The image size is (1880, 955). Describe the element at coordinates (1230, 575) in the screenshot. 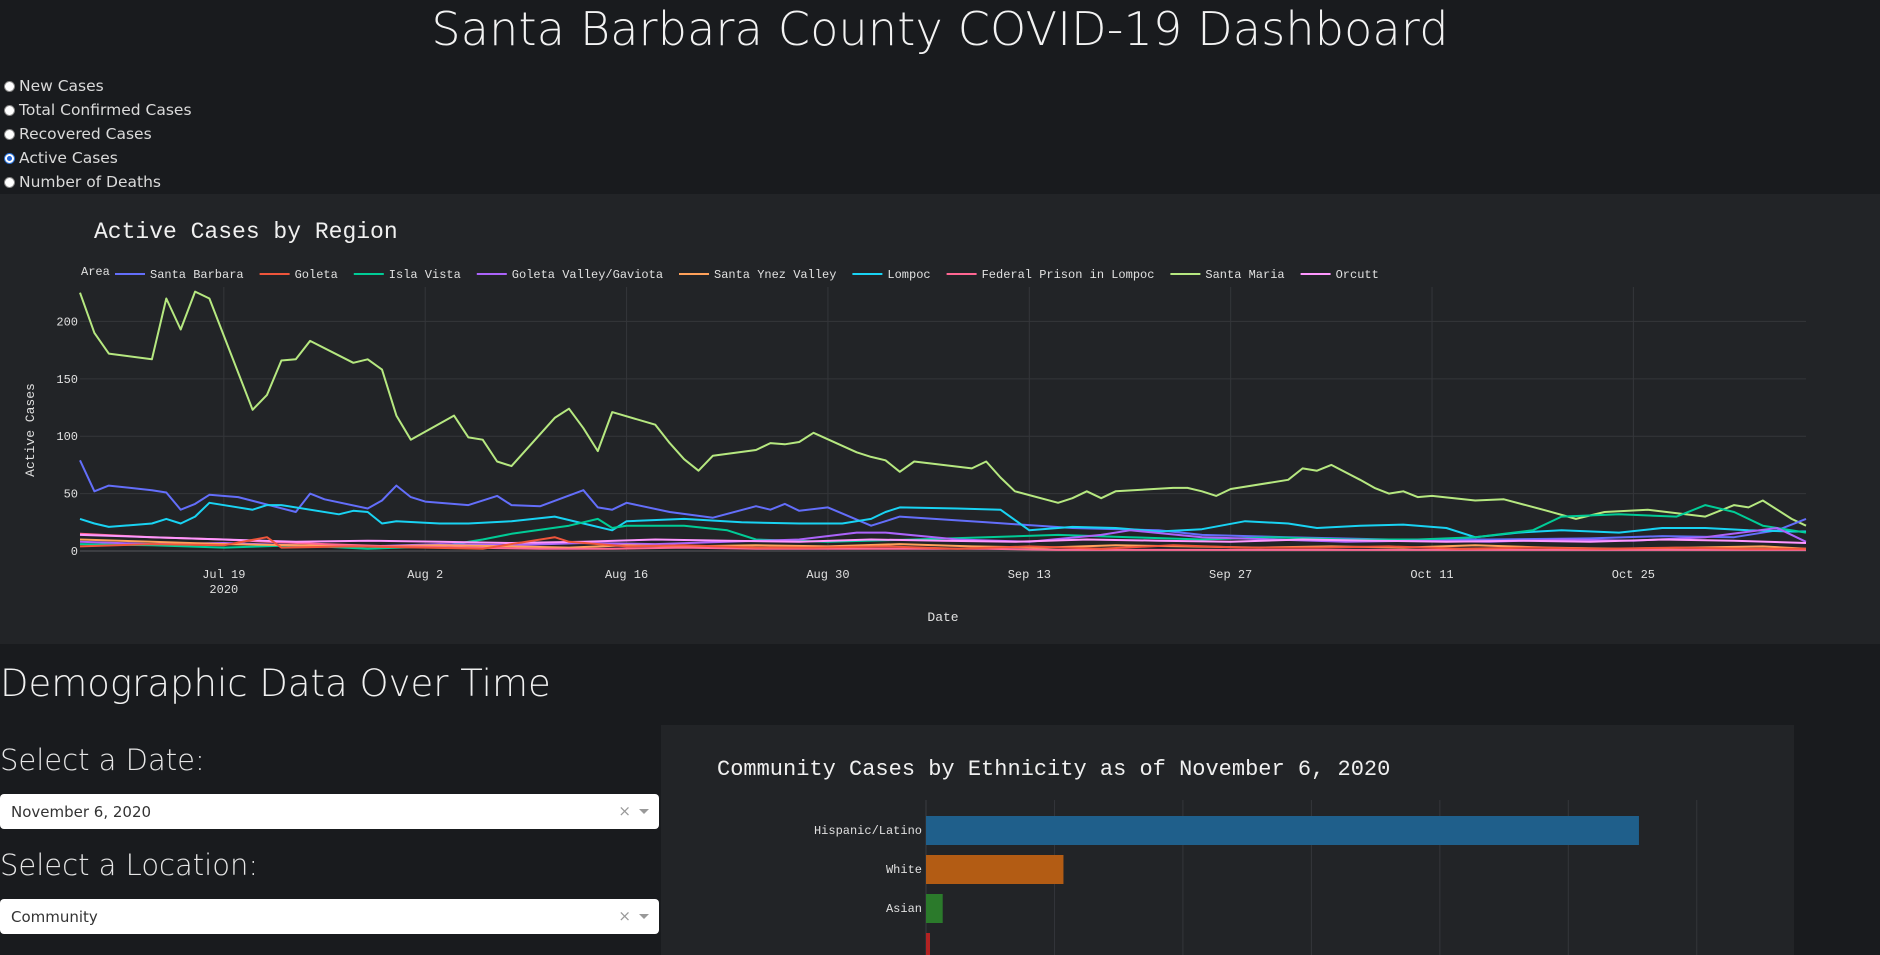

I see `x-tick-label: Sep 27` at that location.